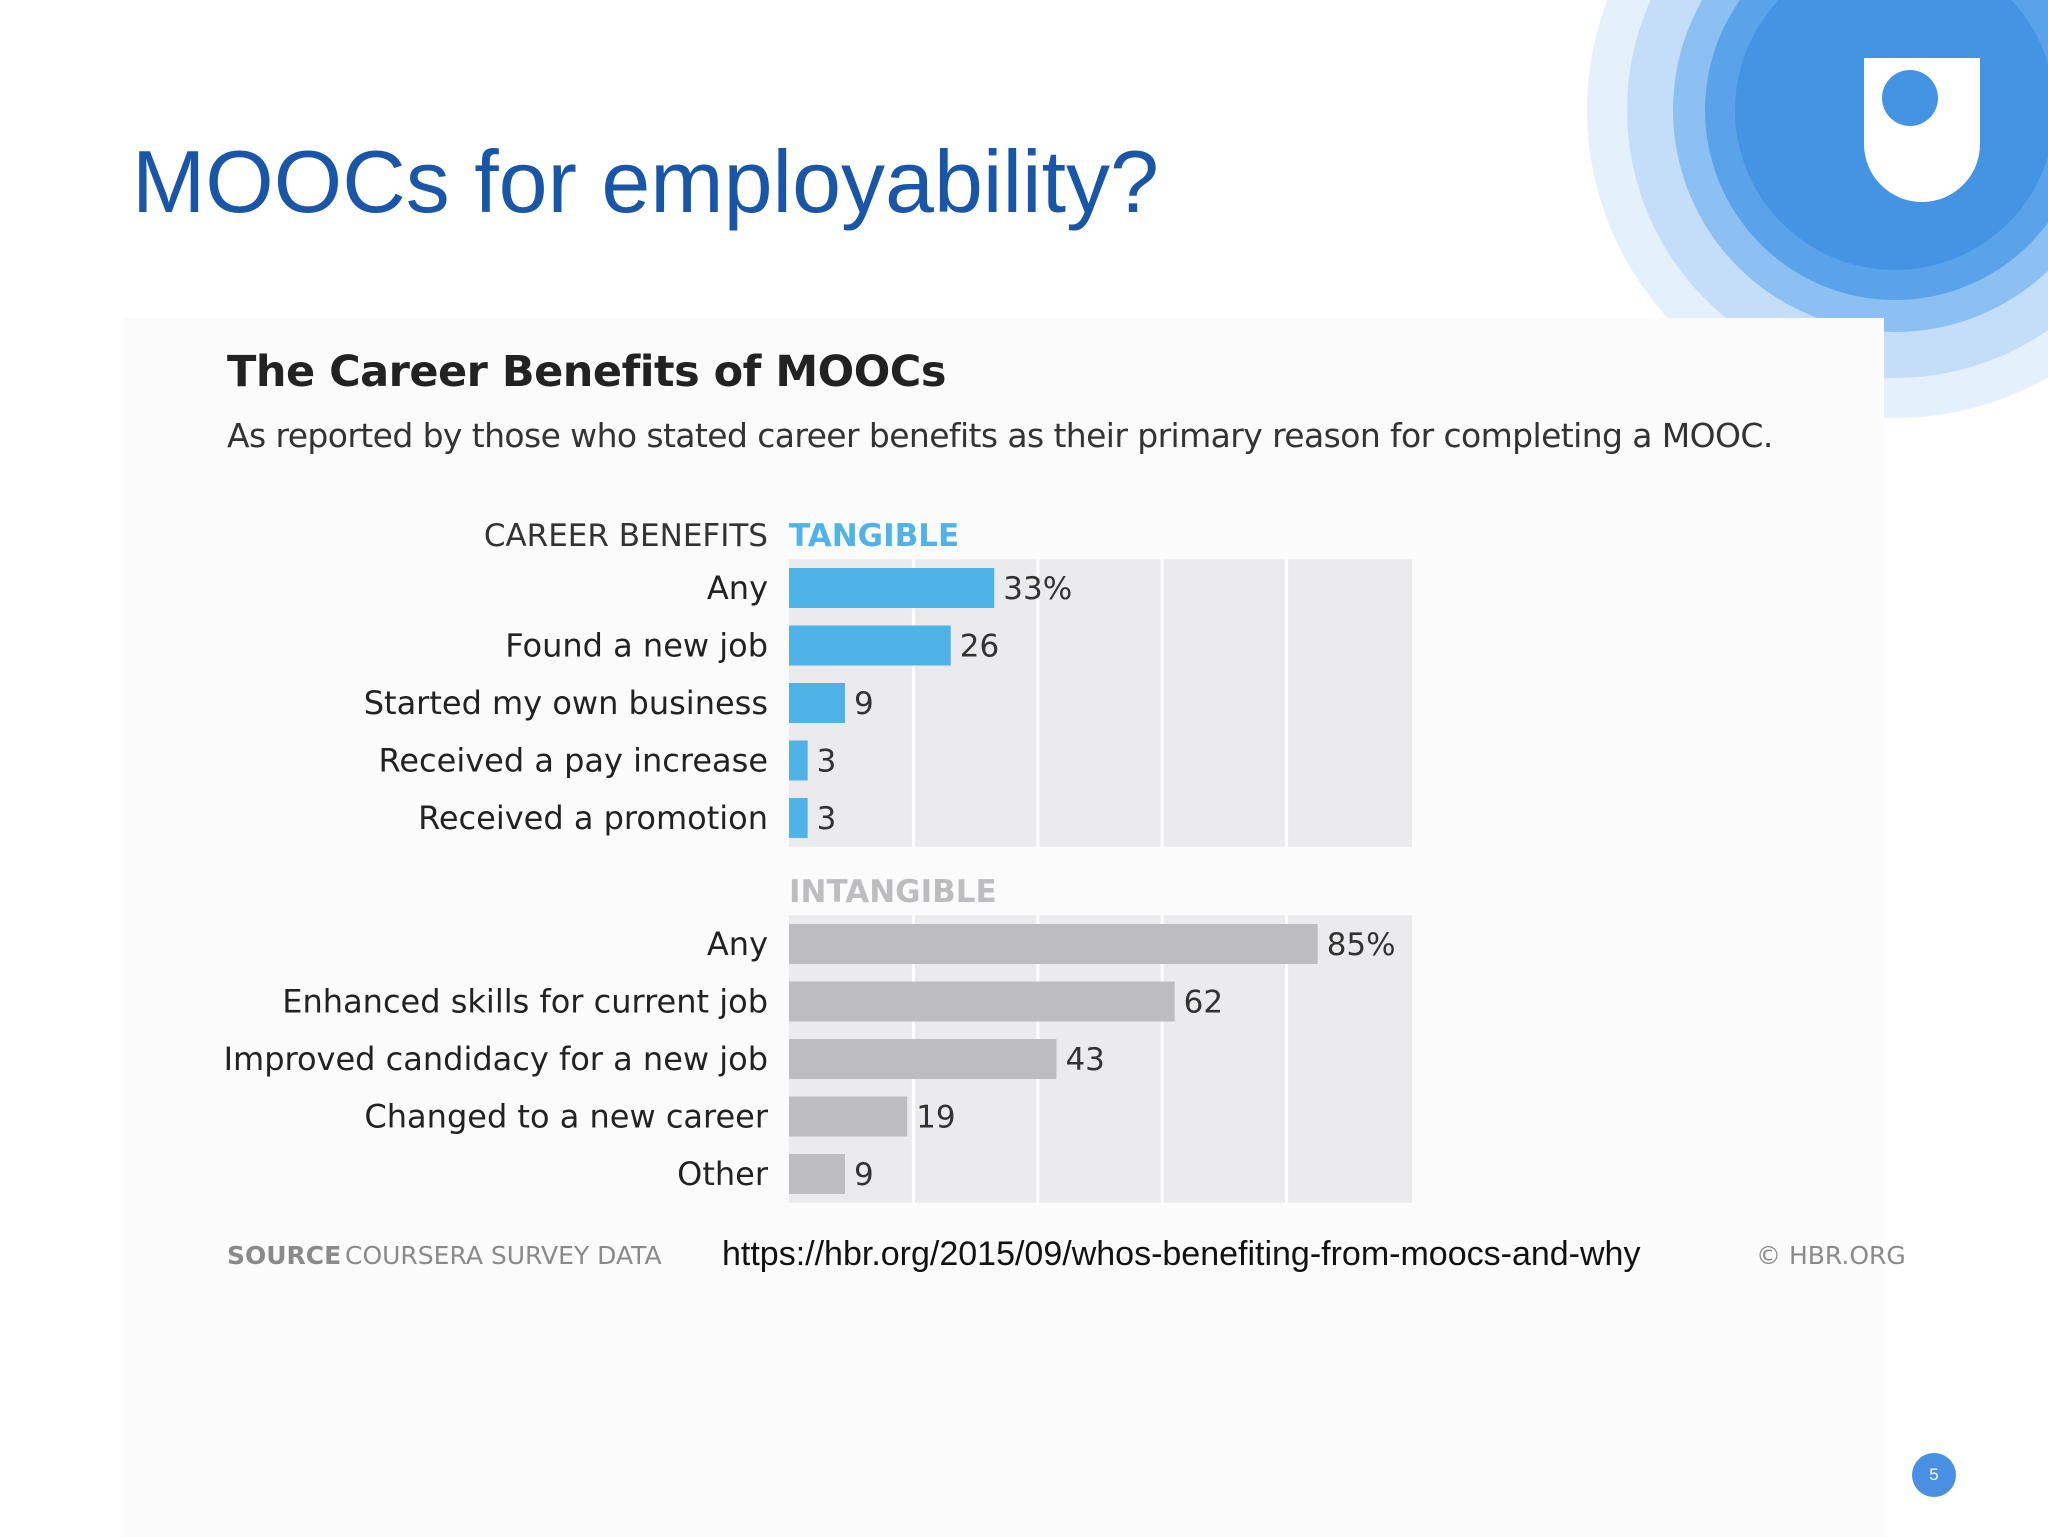  I want to click on open-university-shield-icon, so click(1922, 130).